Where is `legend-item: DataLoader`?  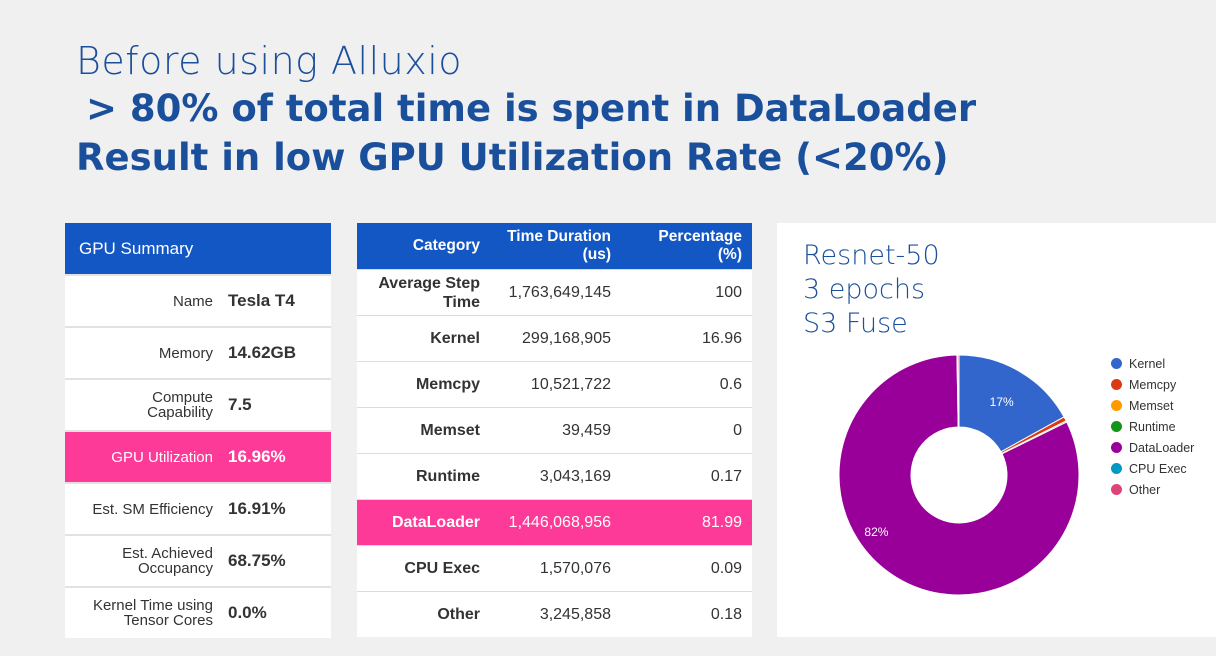 legend-item: DataLoader is located at coordinates (1152, 447).